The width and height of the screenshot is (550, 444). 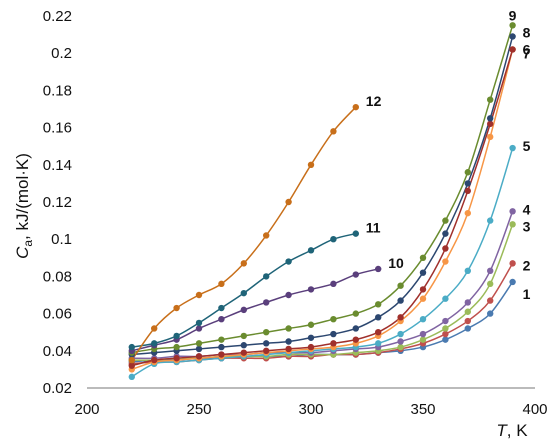 I want to click on series-label-2: 2, so click(x=527, y=265).